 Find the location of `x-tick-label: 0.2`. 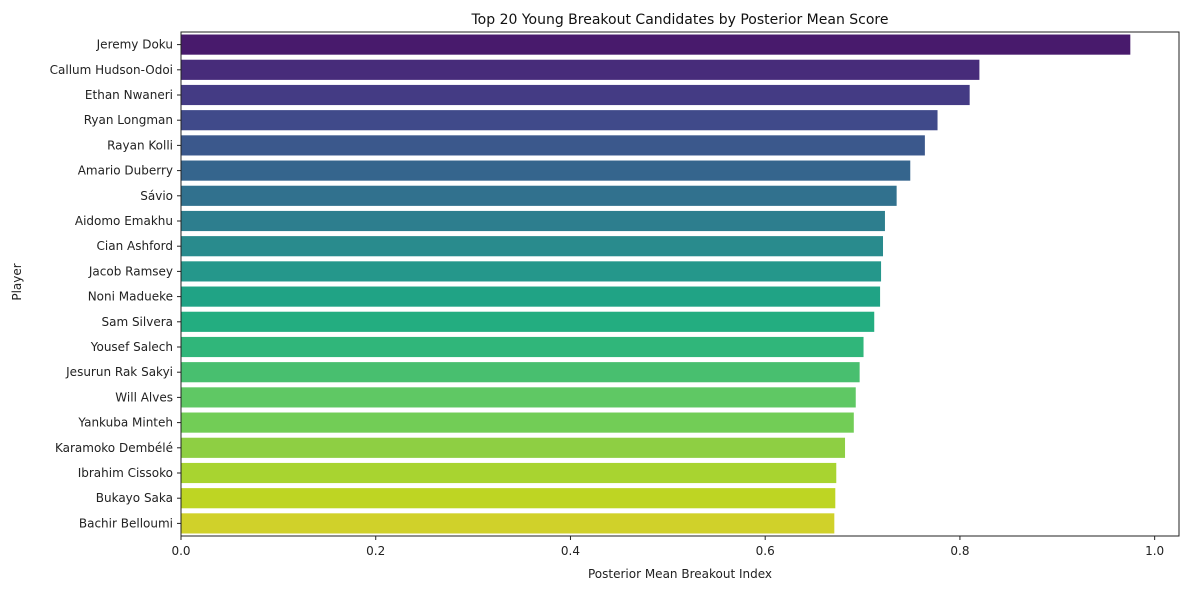

x-tick-label: 0.2 is located at coordinates (375, 551).